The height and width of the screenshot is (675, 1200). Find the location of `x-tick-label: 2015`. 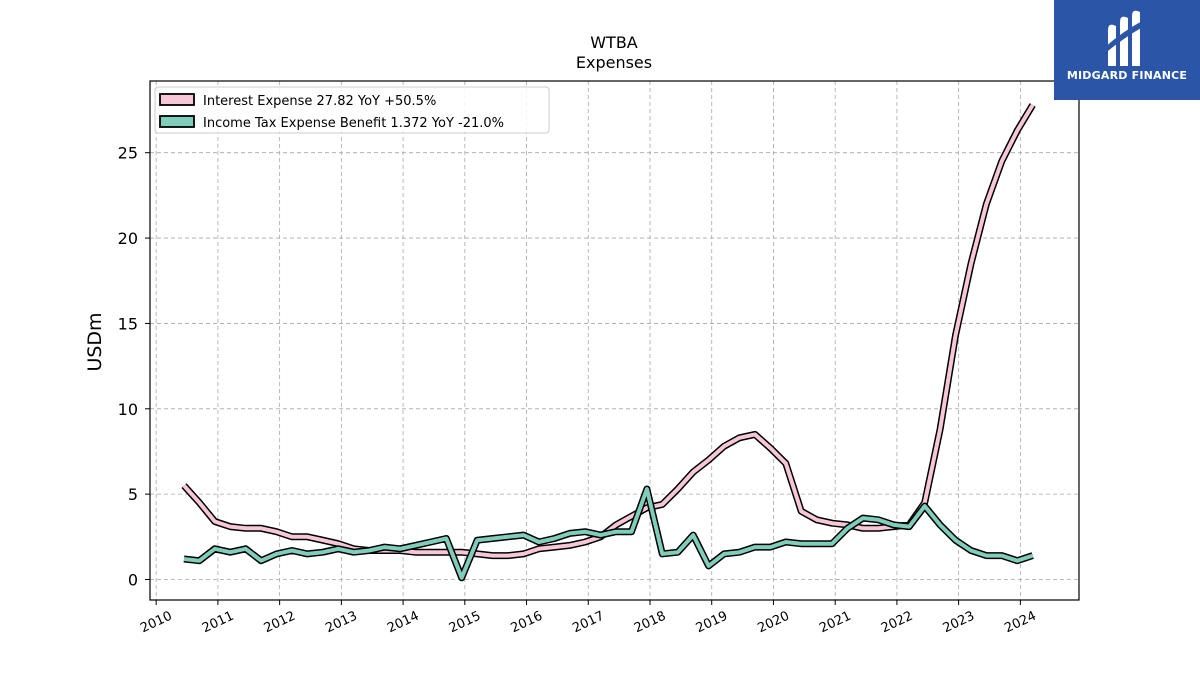

x-tick-label: 2015 is located at coordinates (465, 623).